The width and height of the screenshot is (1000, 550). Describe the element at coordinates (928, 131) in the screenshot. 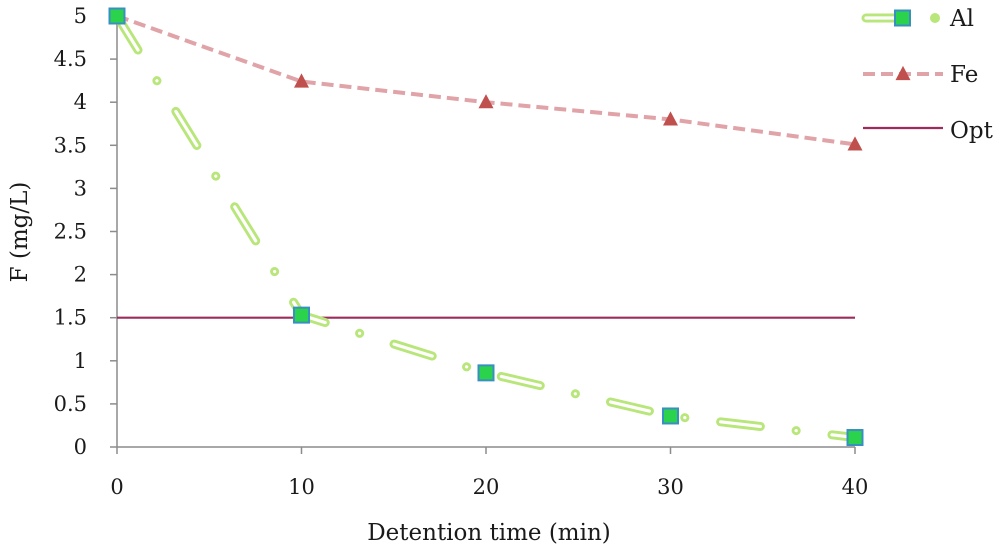

I see `legend-item-opt: Opt` at that location.